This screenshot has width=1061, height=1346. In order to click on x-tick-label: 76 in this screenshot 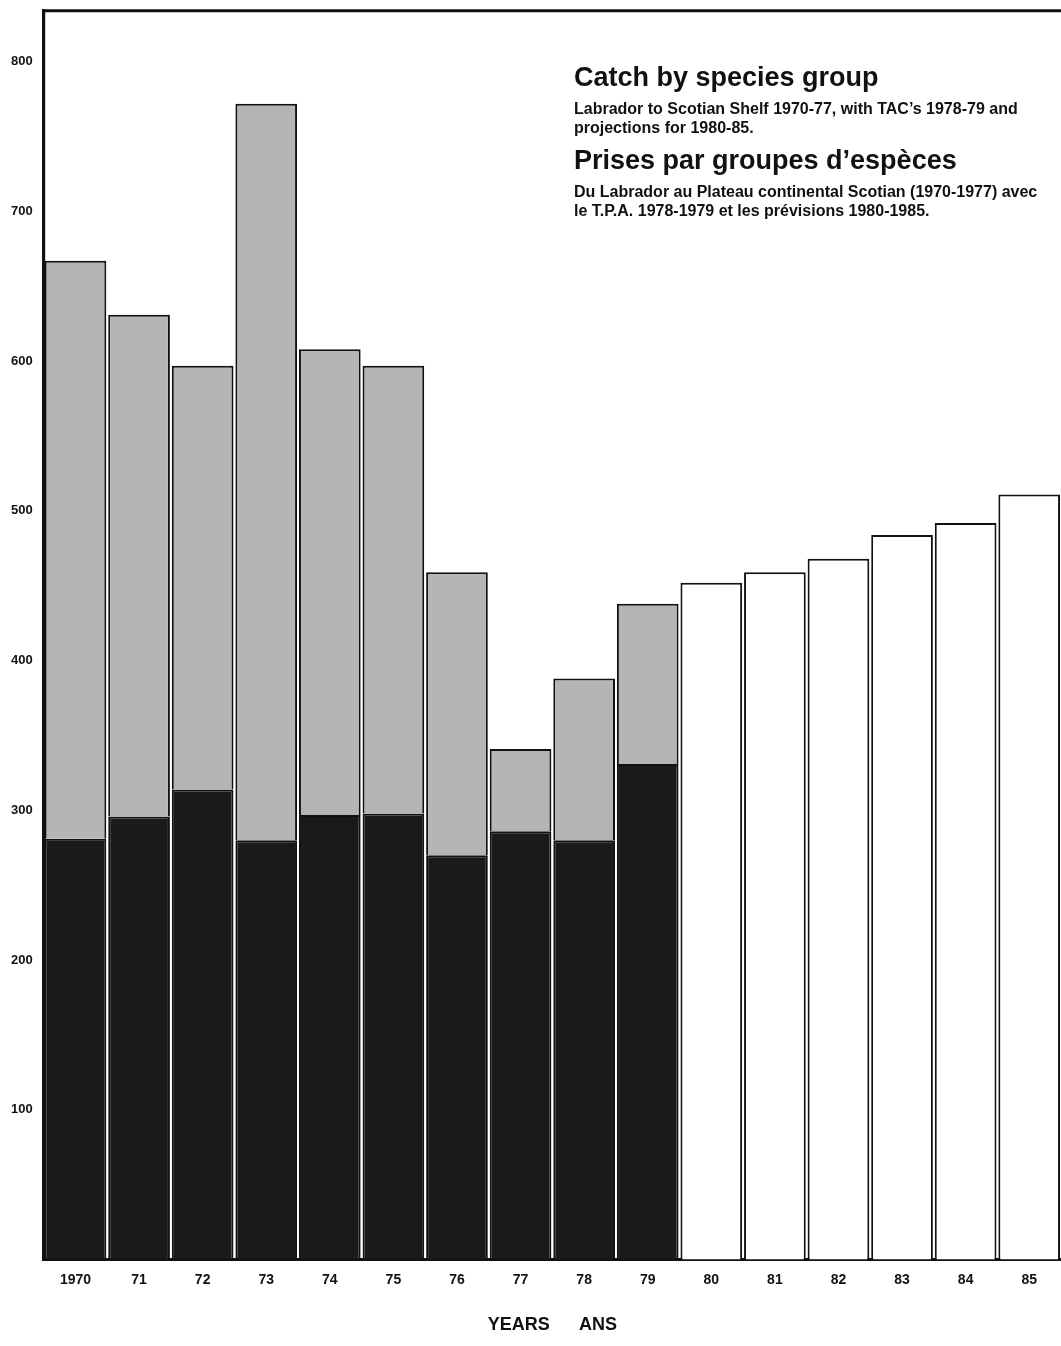, I will do `click(457, 1278)`.